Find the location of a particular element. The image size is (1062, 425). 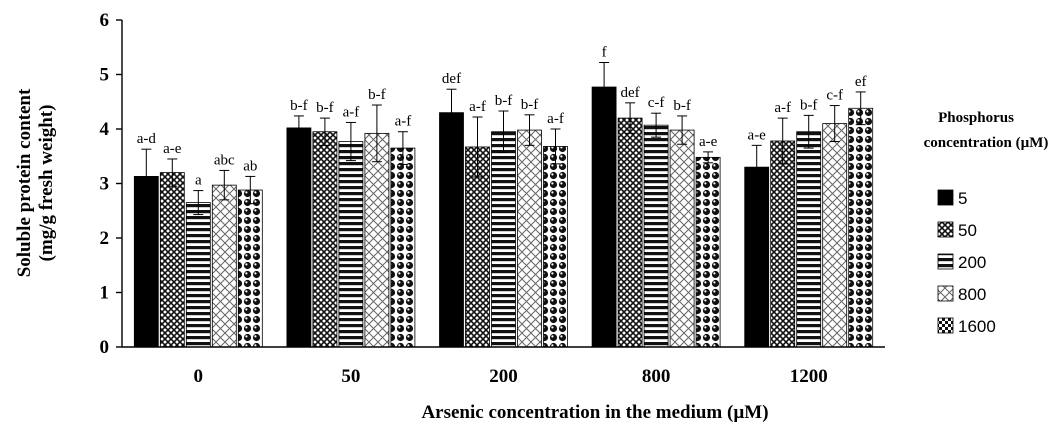

y-tick-label: 3 is located at coordinates (105, 184).